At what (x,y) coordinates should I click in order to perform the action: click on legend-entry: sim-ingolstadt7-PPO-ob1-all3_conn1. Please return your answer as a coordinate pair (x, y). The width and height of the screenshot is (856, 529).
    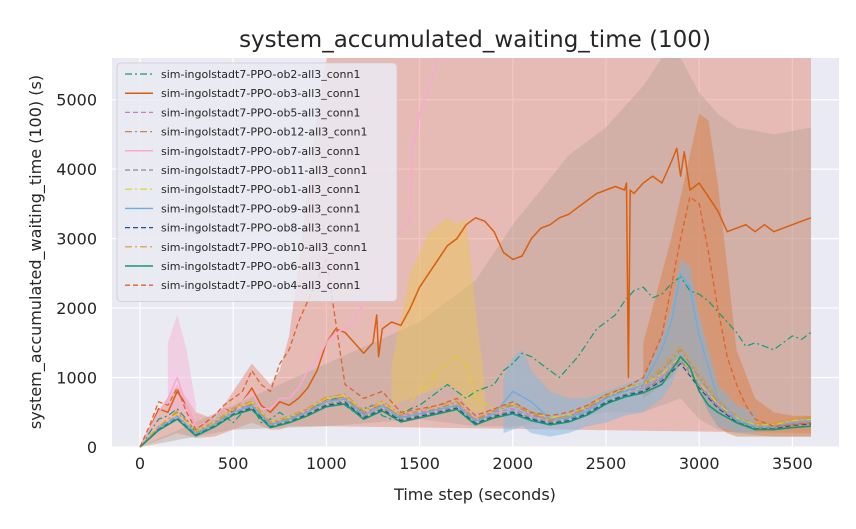
    Looking at the image, I should click on (260, 189).